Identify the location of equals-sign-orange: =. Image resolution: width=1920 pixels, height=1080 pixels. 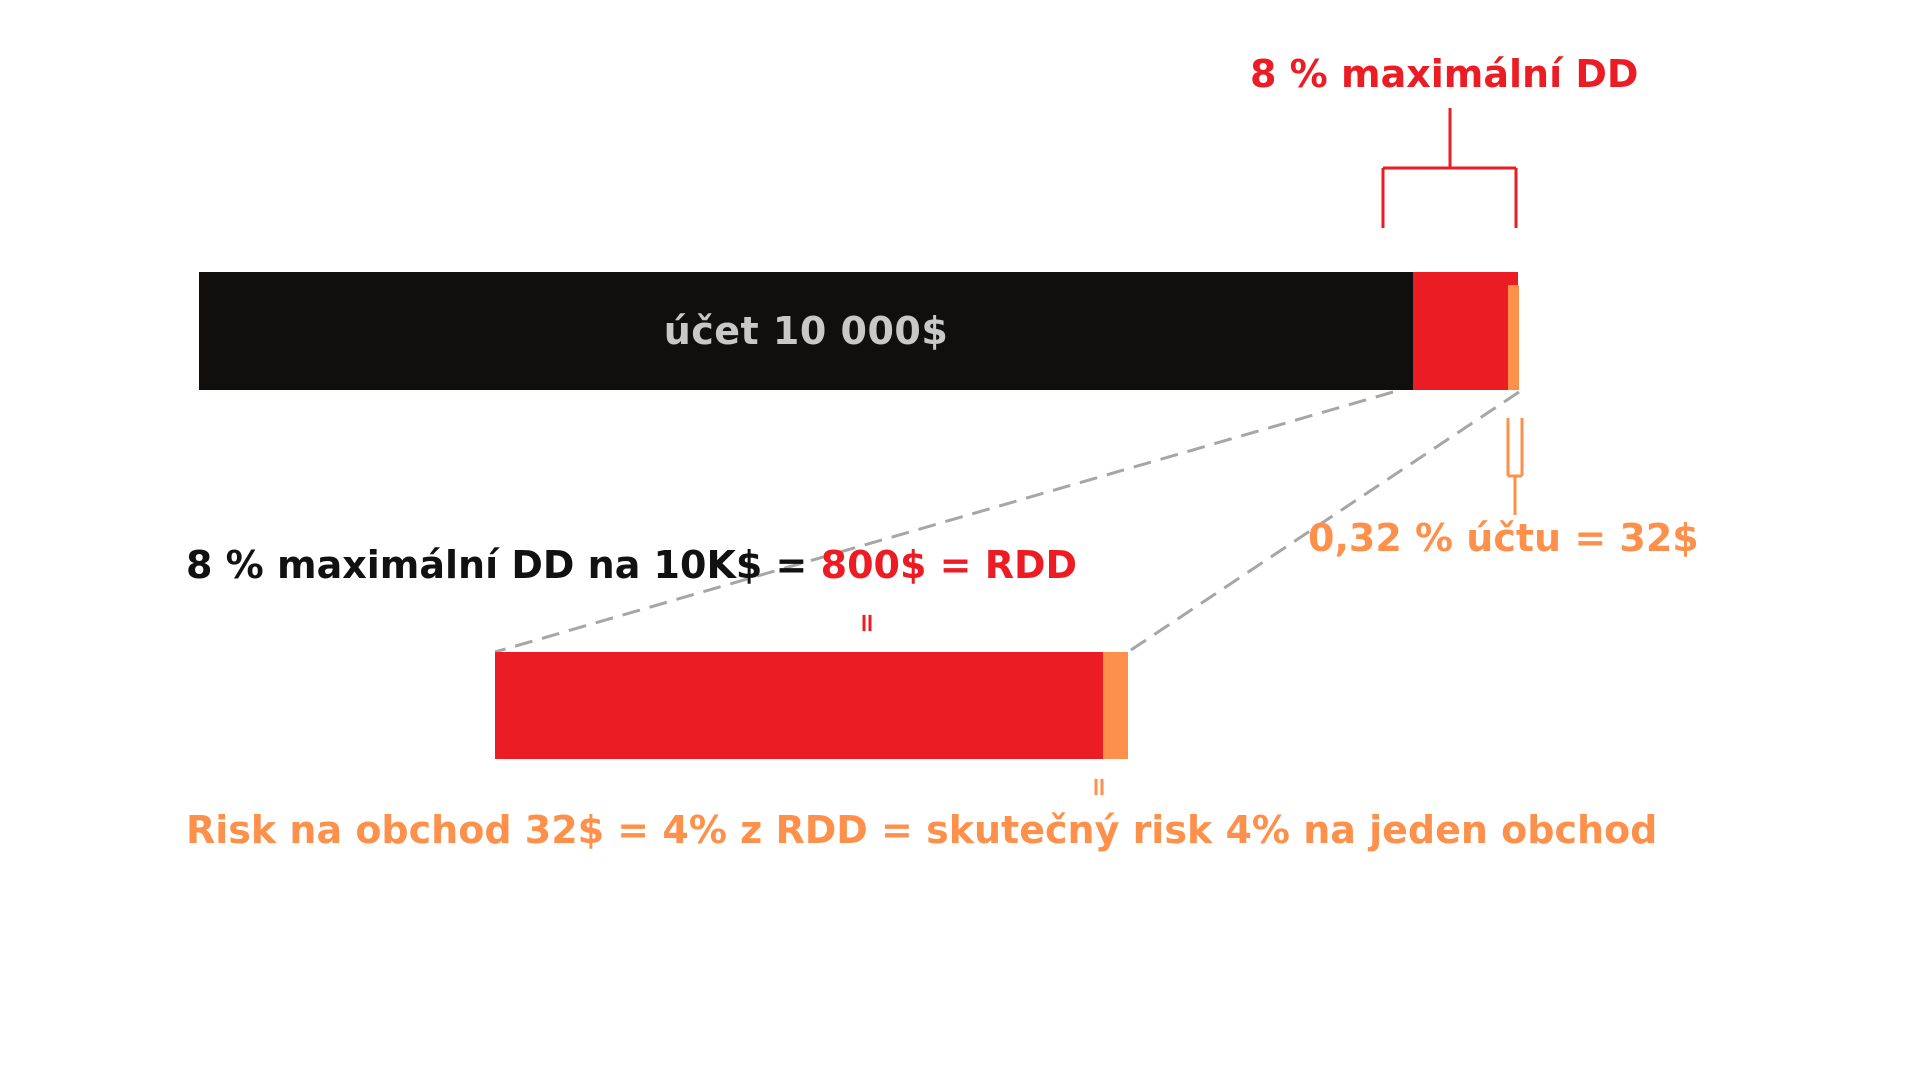
(1098, 787).